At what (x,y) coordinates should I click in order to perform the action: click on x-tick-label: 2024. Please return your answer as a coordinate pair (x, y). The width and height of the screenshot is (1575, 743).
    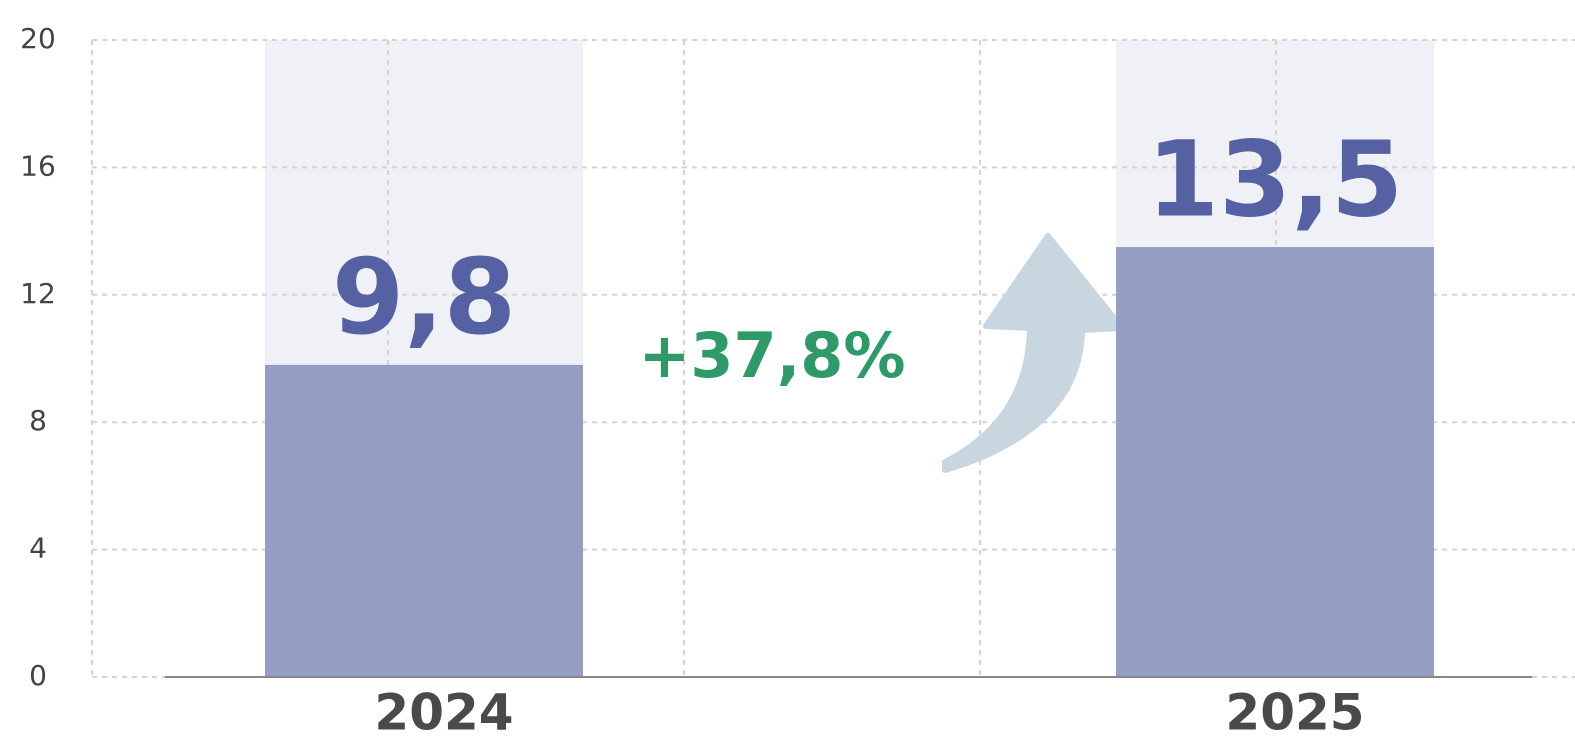
    Looking at the image, I should click on (443, 713).